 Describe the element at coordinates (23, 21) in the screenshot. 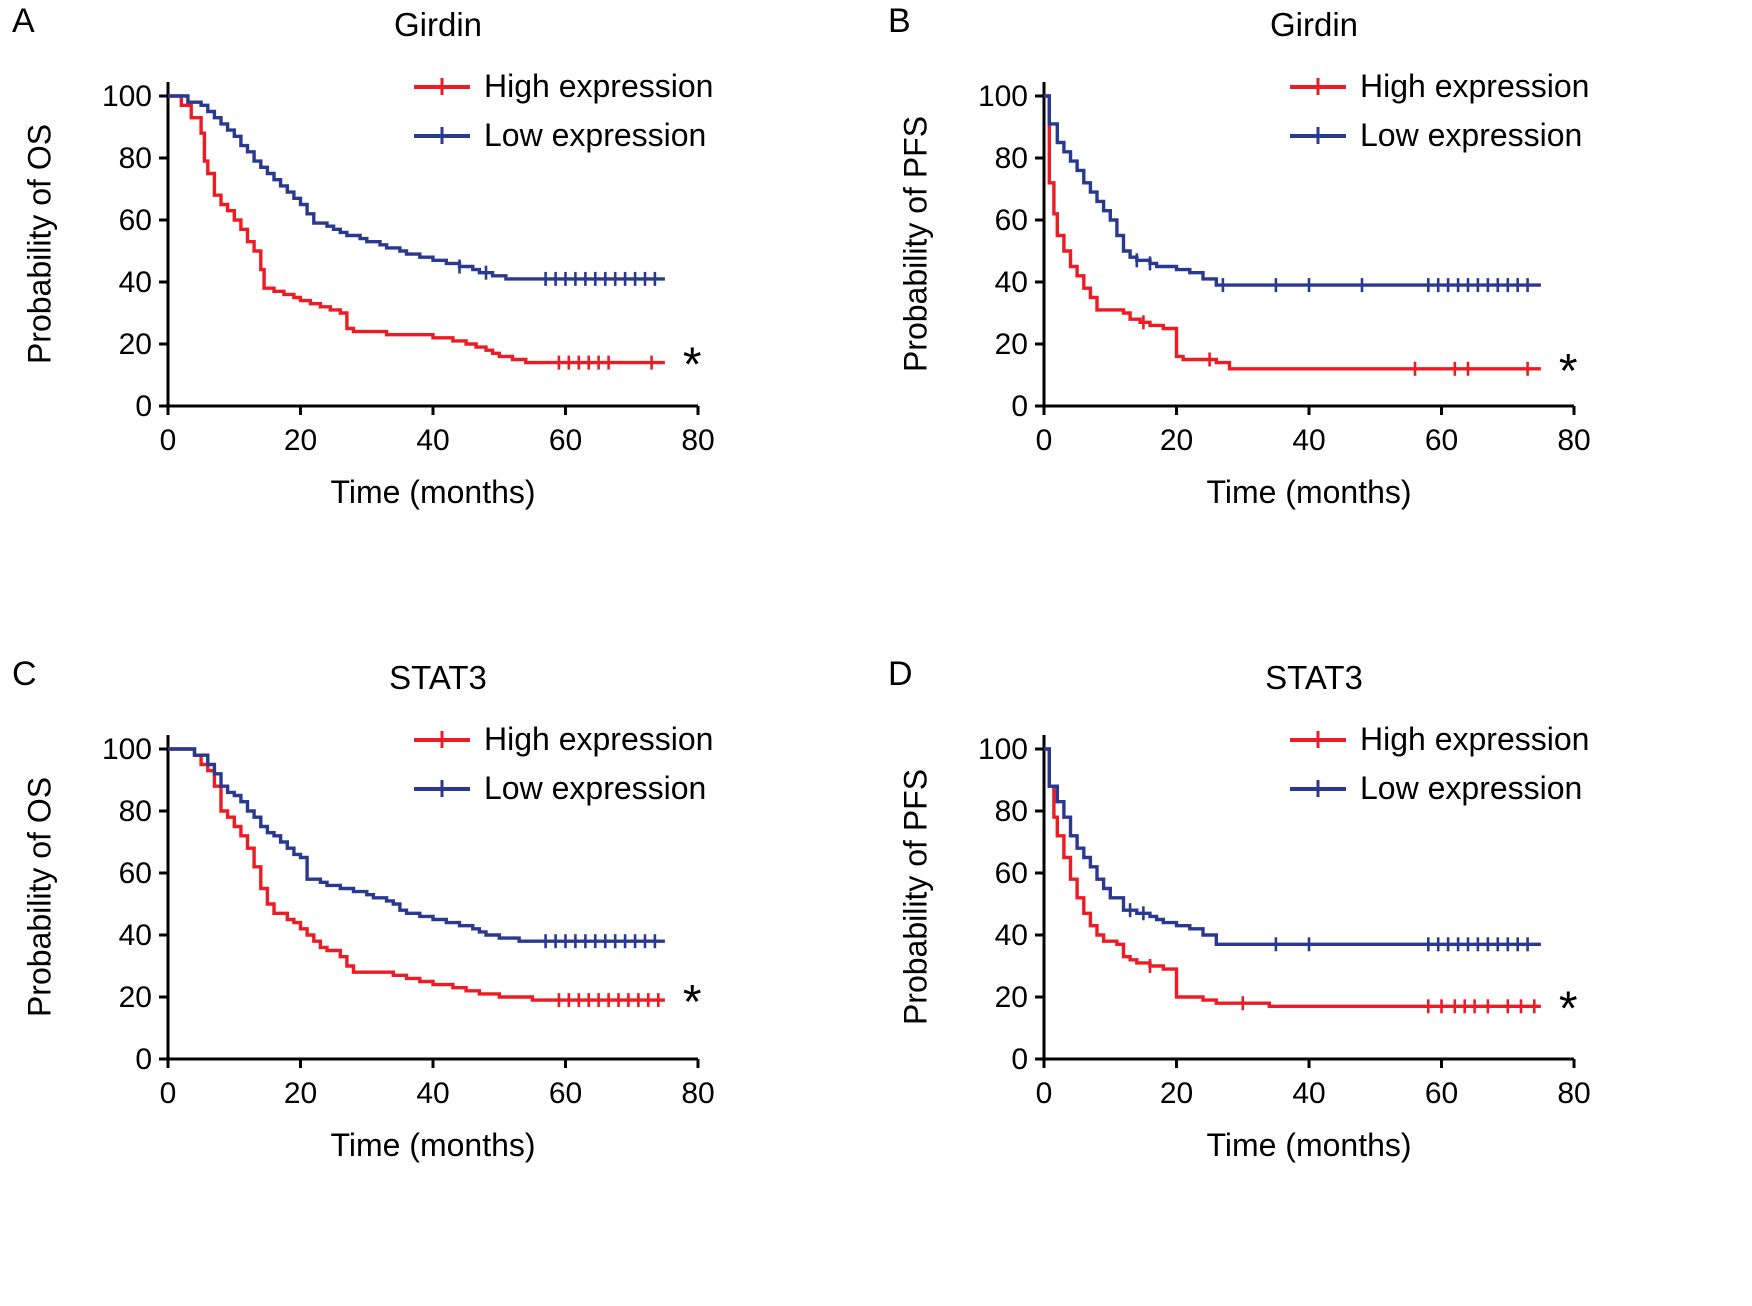

I see `panel-letter: A` at that location.